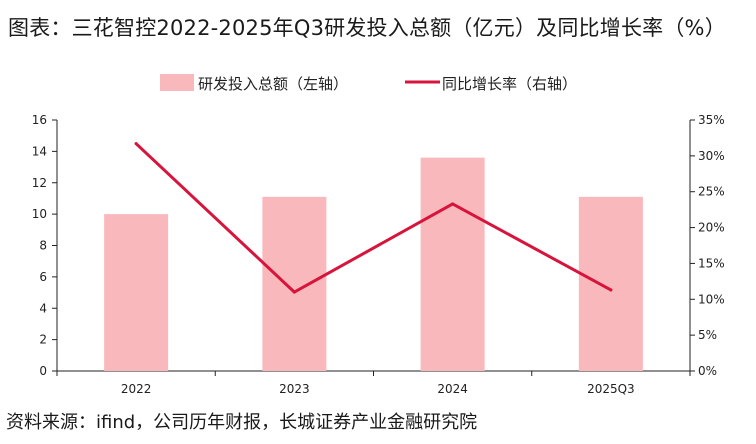  What do you see at coordinates (273, 84) in the screenshot?
I see `legend-bar-label: 研发投入总额（左轴）` at bounding box center [273, 84].